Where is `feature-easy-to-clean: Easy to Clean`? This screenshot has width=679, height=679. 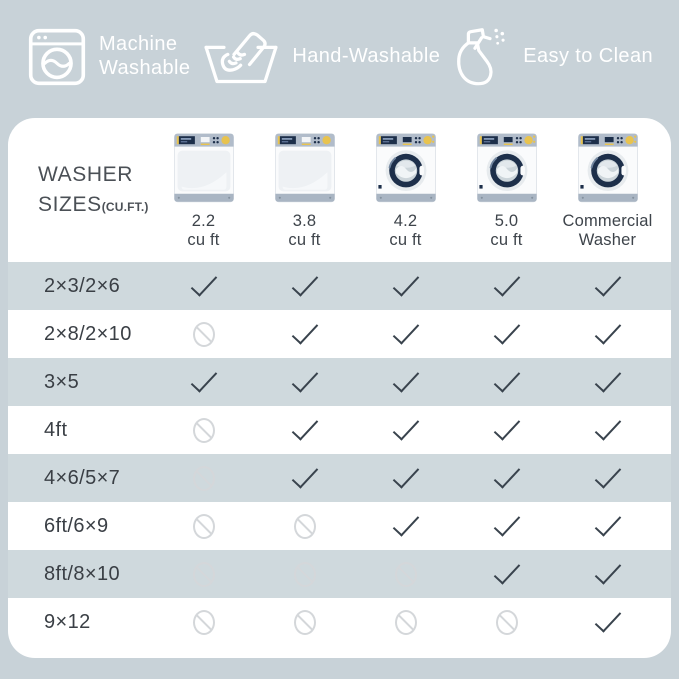
feature-easy-to-clean: Easy to Clean is located at coordinates (553, 57).